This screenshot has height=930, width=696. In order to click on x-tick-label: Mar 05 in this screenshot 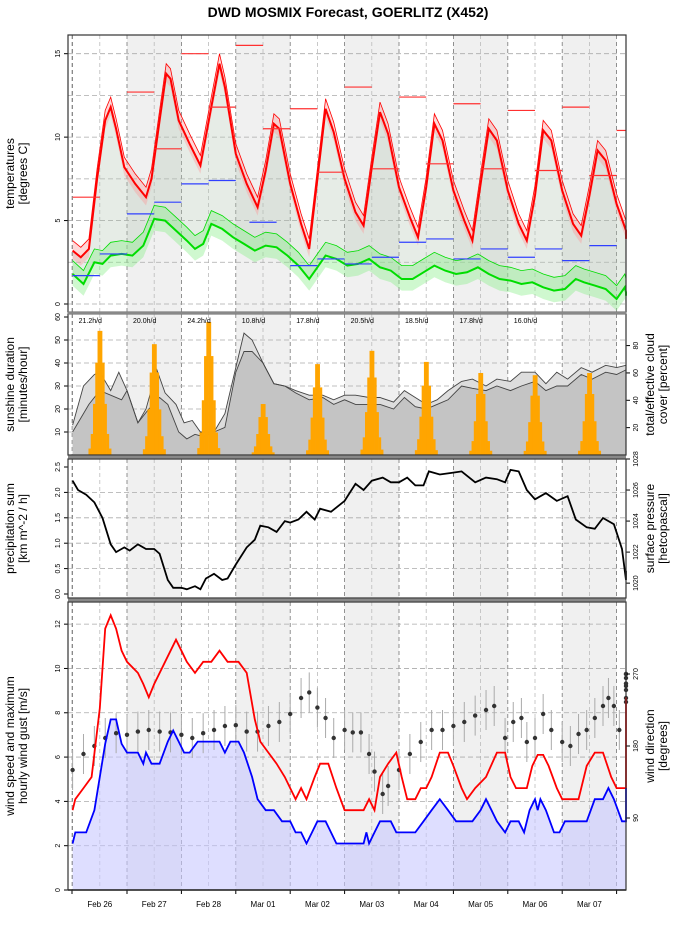, I will do `click(480, 904)`.